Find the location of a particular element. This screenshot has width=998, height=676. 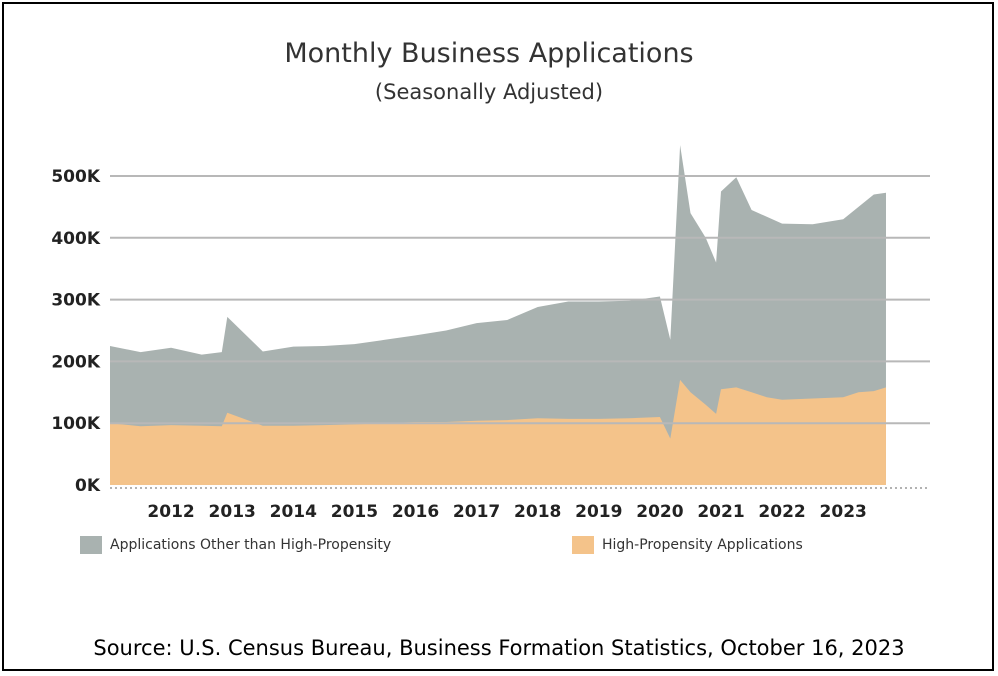

x-tick-label: 2017 is located at coordinates (476, 512).